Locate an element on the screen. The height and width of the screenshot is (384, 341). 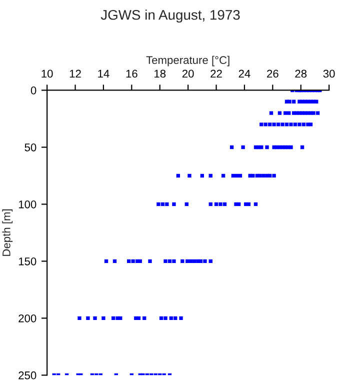
x-tick-label: 14 is located at coordinates (104, 74).